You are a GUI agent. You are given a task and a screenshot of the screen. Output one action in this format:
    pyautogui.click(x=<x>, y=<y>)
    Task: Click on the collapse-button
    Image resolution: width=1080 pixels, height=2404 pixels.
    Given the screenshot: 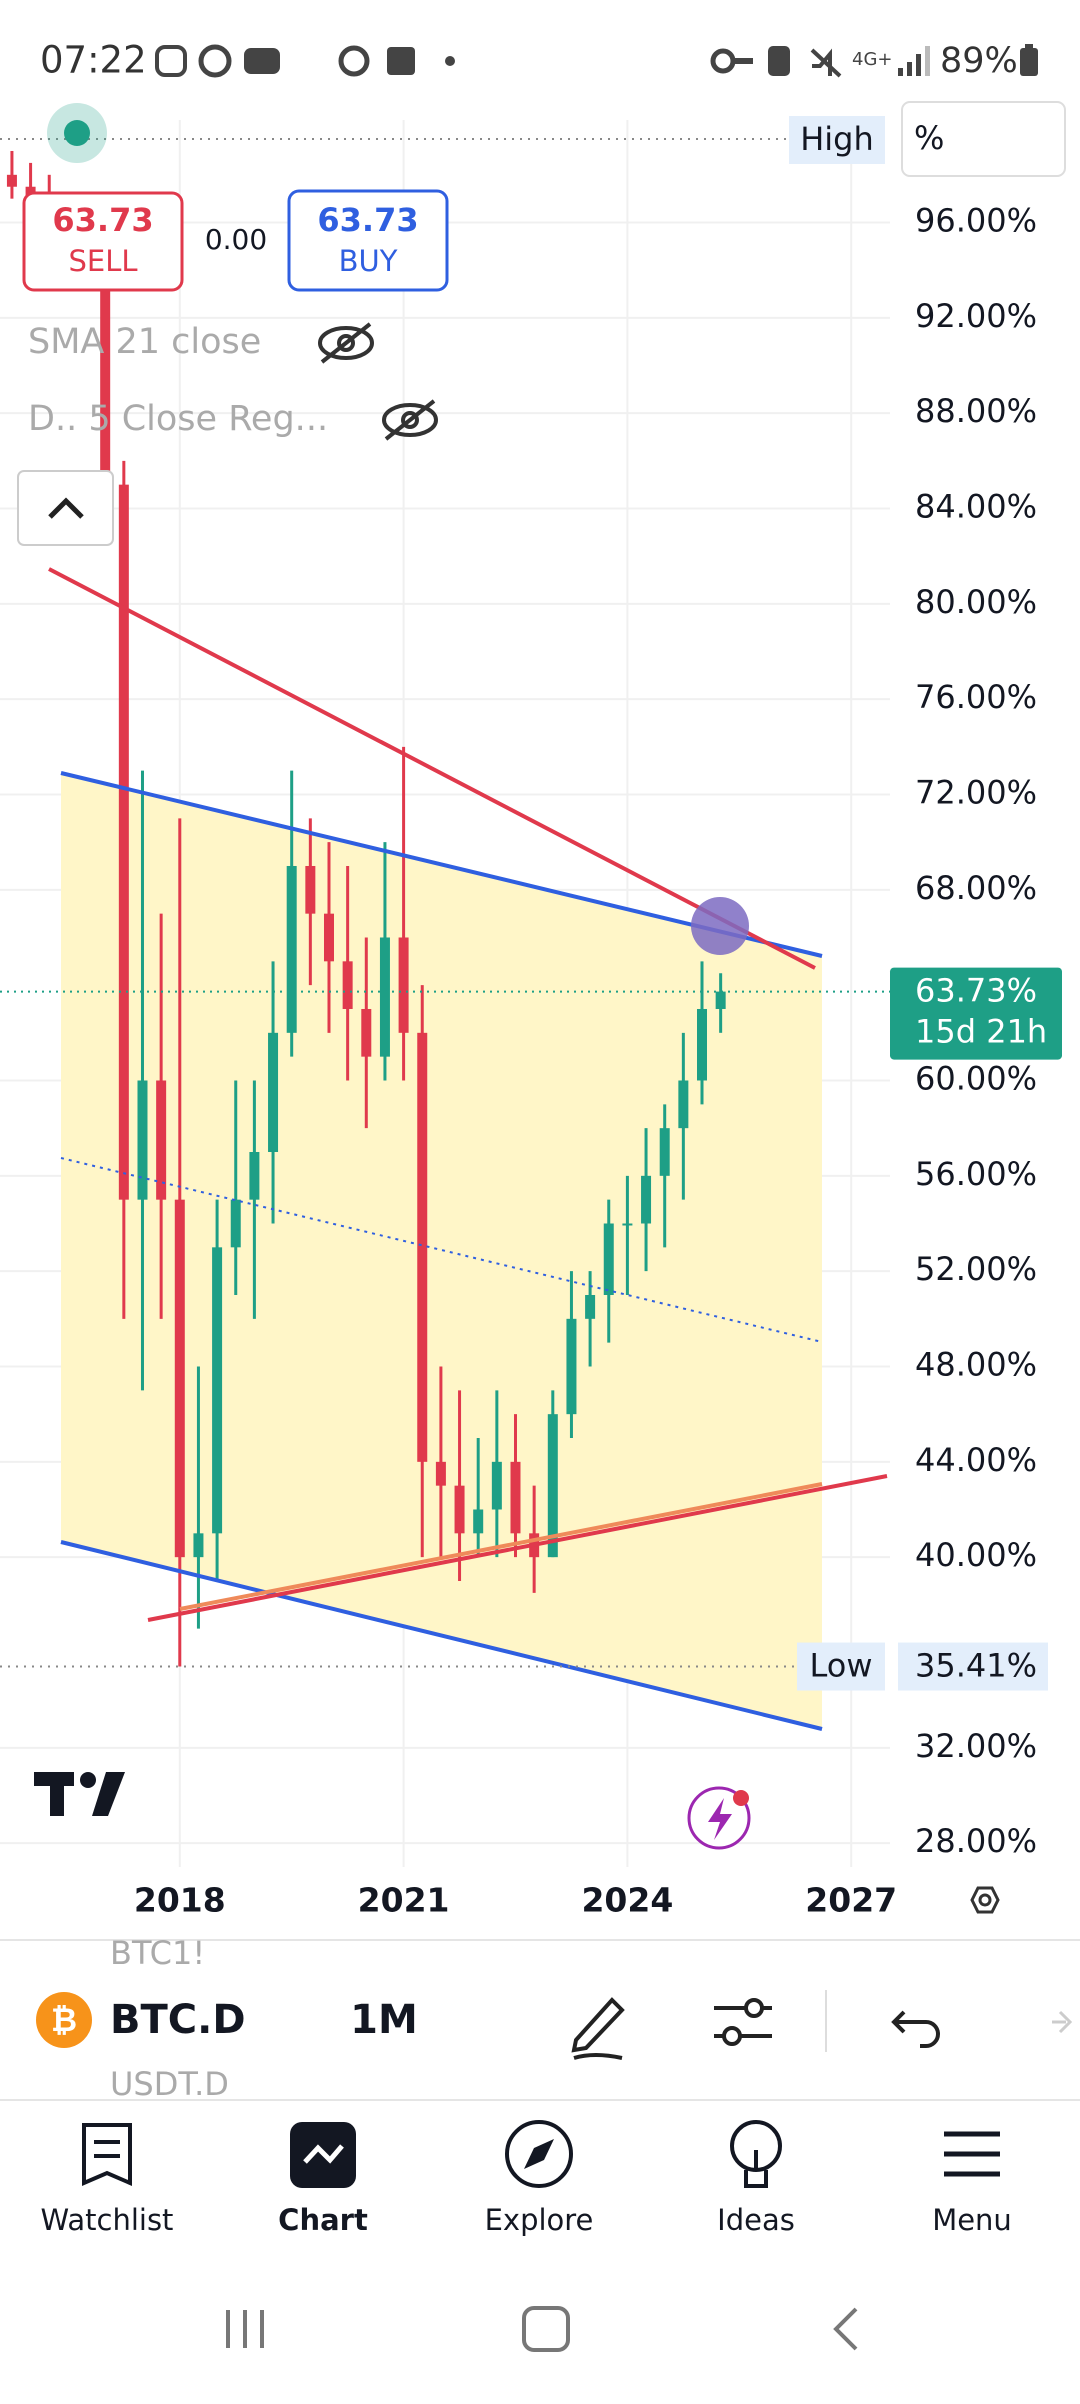 What is the action you would take?
    pyautogui.click(x=65, y=508)
    